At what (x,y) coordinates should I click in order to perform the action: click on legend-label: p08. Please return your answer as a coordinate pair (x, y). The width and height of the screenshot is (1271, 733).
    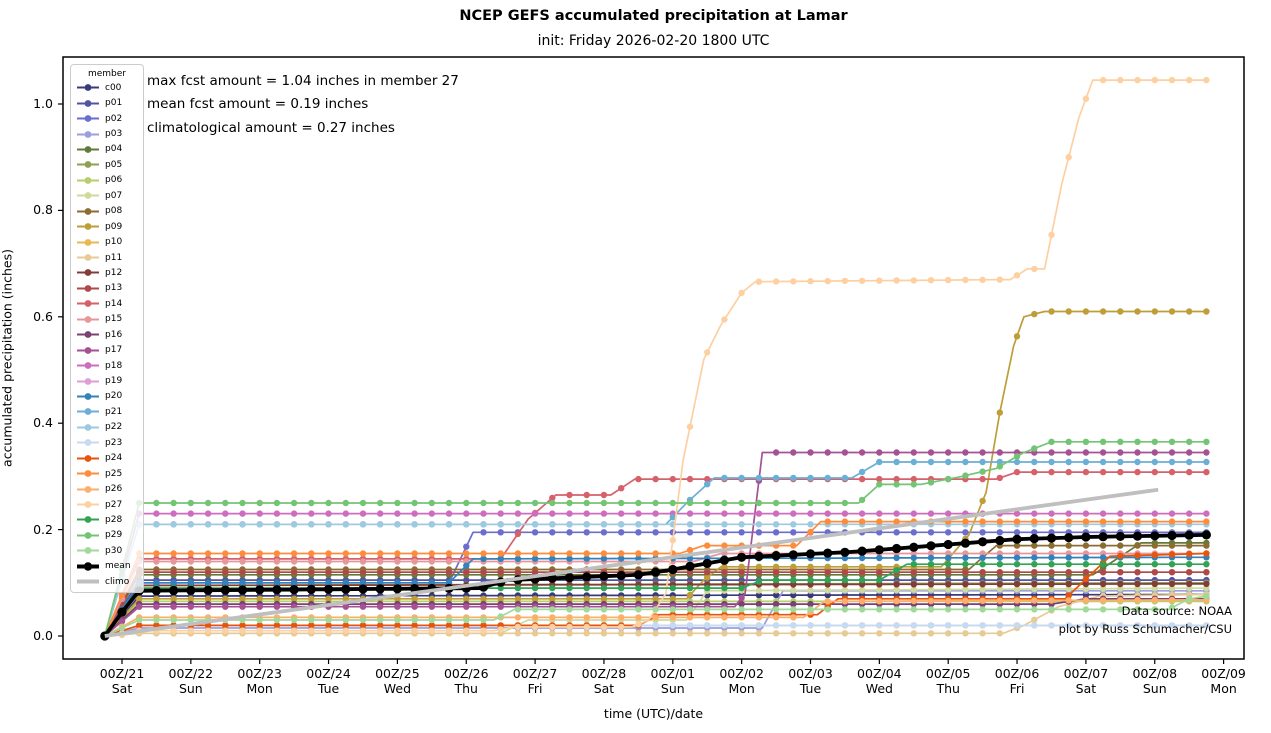
    Looking at the image, I should click on (114, 211).